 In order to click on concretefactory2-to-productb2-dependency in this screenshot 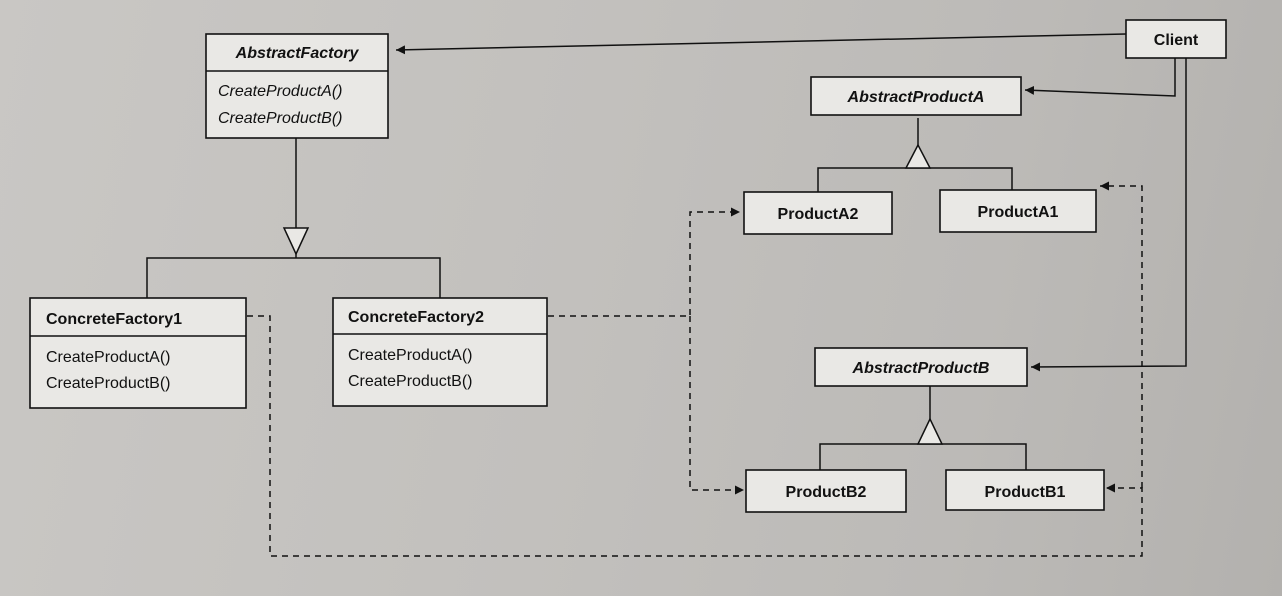, I will do `click(716, 405)`.